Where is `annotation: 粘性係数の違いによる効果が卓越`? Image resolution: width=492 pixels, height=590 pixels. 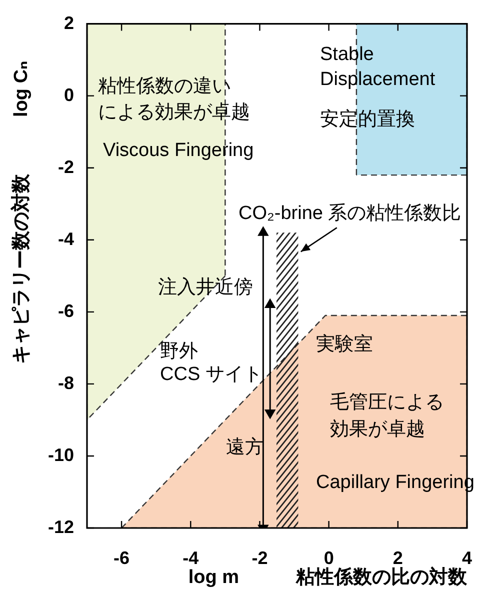 annotation: 粘性係数の違いによる効果が卓越 is located at coordinates (174, 100).